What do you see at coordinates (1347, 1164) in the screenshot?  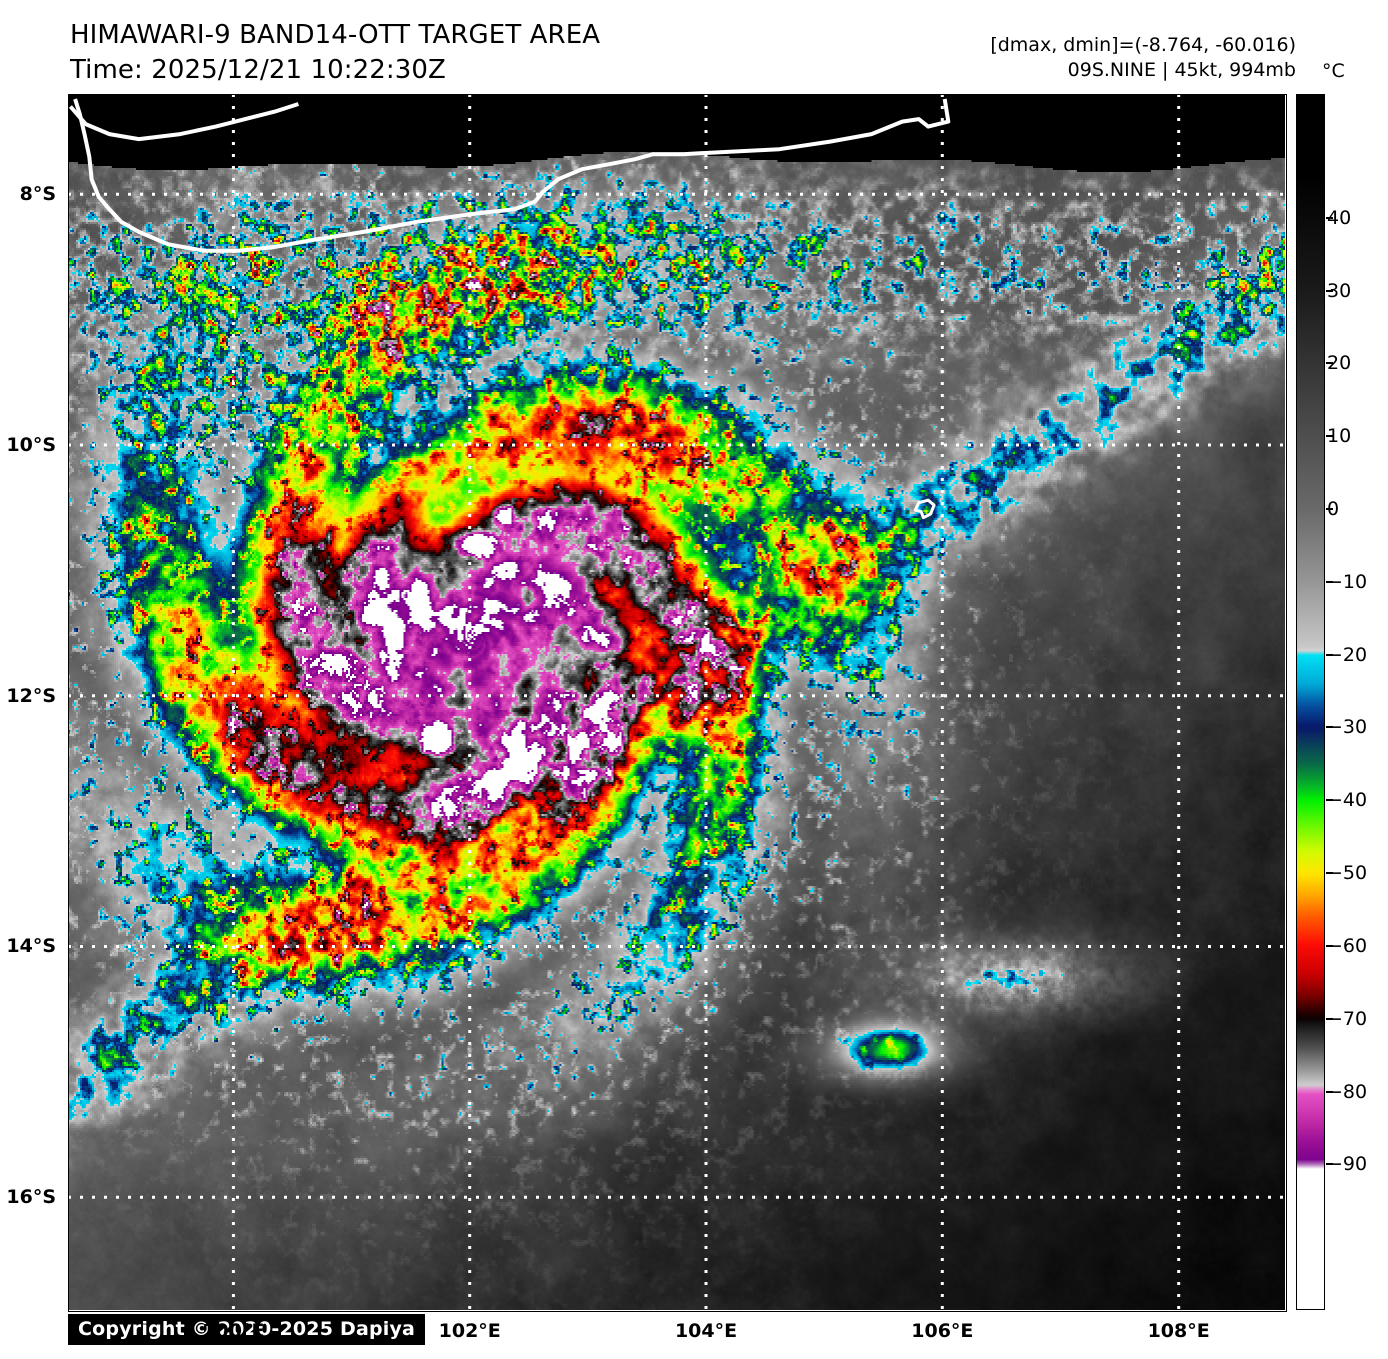 I see `colorbar-tick-label: −90` at bounding box center [1347, 1164].